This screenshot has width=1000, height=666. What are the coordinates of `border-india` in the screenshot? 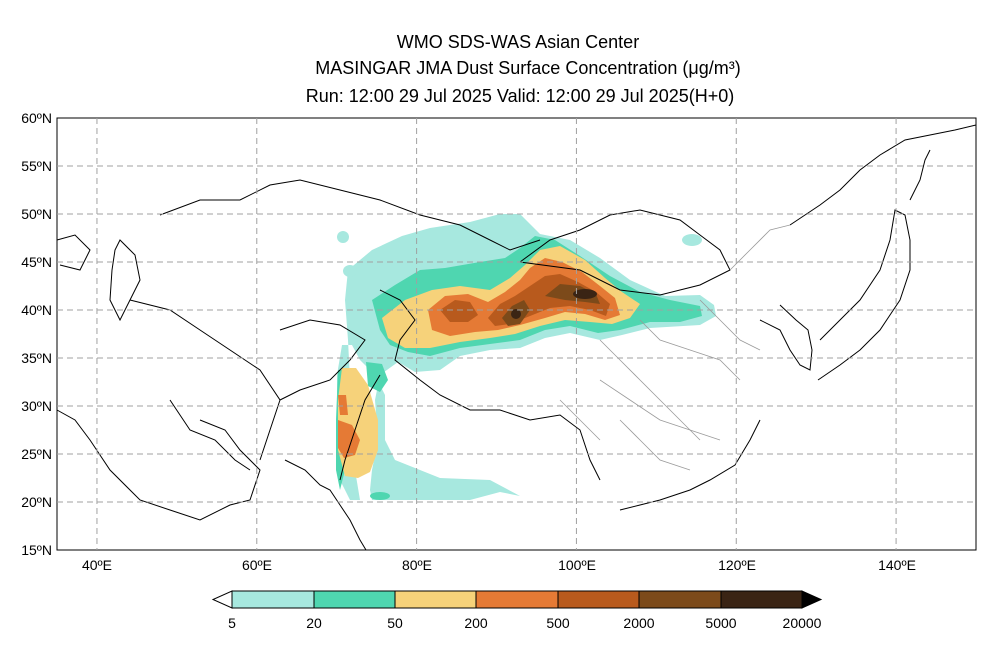 It's located at (360, 427).